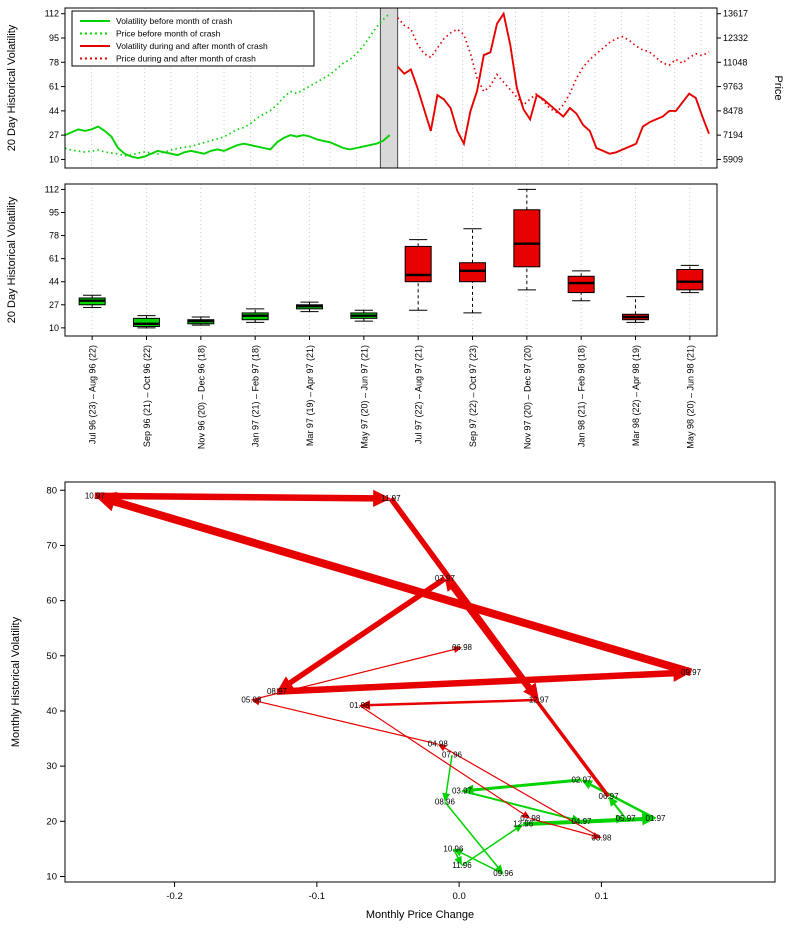 The image size is (791, 940). What do you see at coordinates (51, 766) in the screenshot?
I see `y-tick-label: 30` at bounding box center [51, 766].